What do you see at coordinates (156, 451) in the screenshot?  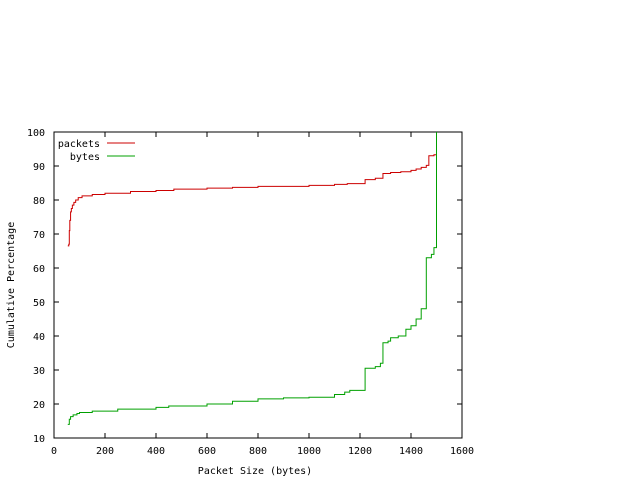 I see `x-tick-label: 400` at bounding box center [156, 451].